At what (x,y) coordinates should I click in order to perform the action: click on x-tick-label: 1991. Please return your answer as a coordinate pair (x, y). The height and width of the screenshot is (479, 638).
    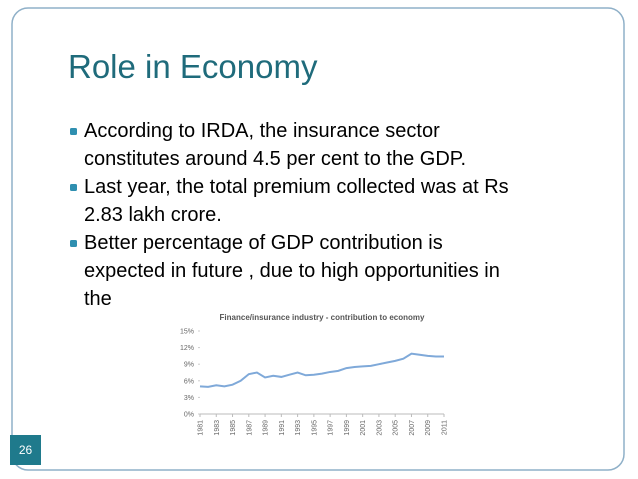
    Looking at the image, I should click on (282, 428).